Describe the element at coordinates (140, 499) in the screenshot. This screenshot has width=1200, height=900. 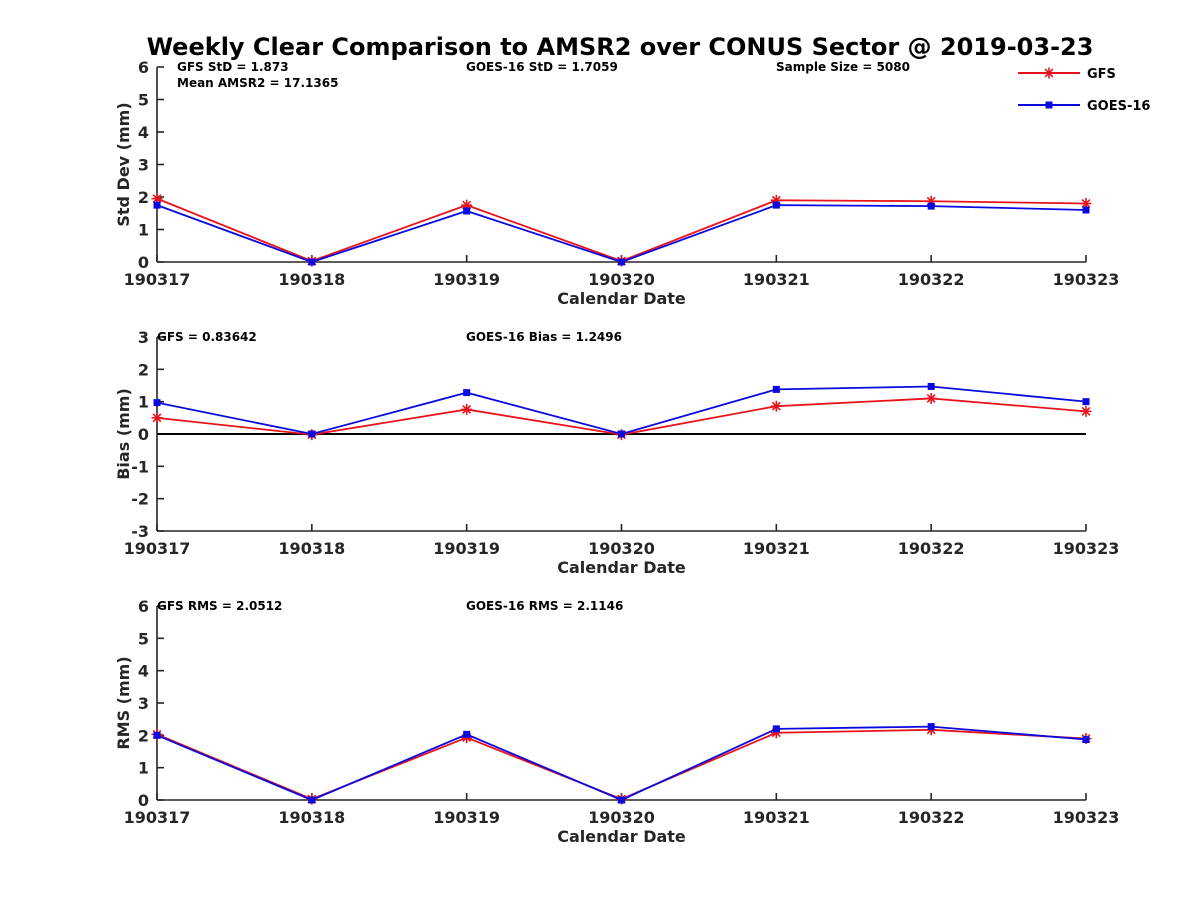
I see `y-tick-label: -2` at that location.